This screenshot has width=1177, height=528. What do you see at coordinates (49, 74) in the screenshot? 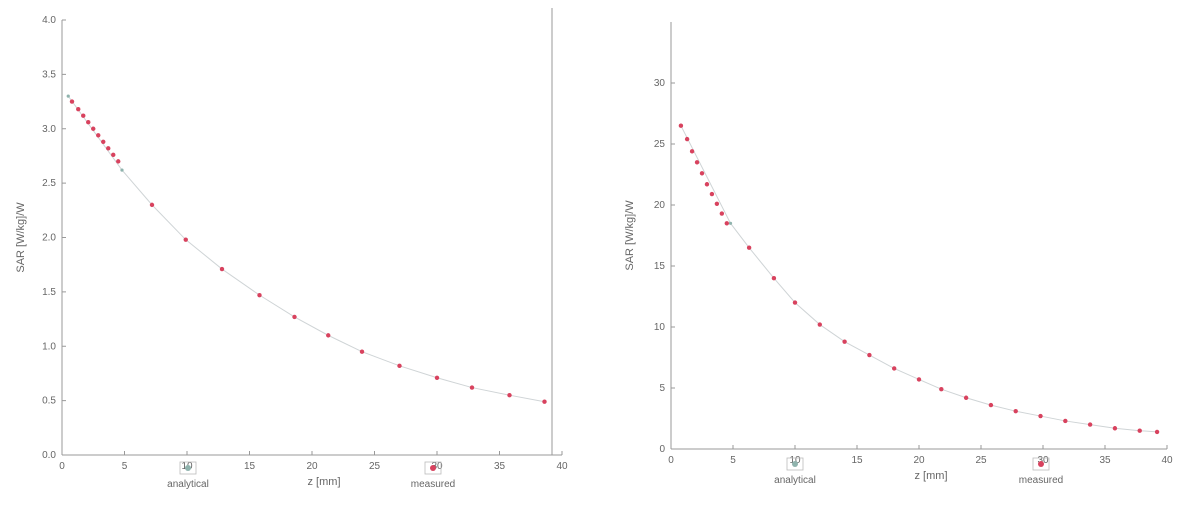
I see `y-tick-label: 3.5` at bounding box center [49, 74].